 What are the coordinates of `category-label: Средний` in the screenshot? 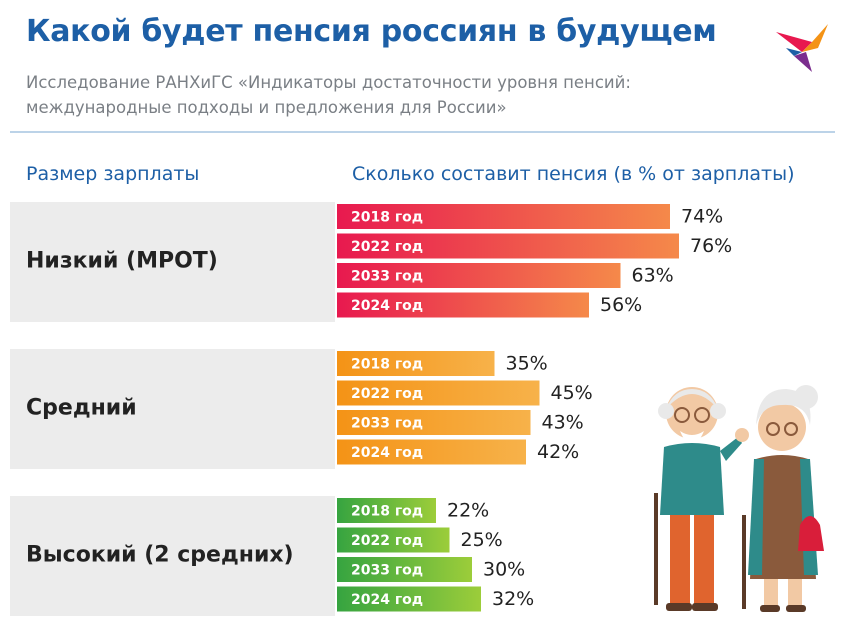 It's located at (81, 408).